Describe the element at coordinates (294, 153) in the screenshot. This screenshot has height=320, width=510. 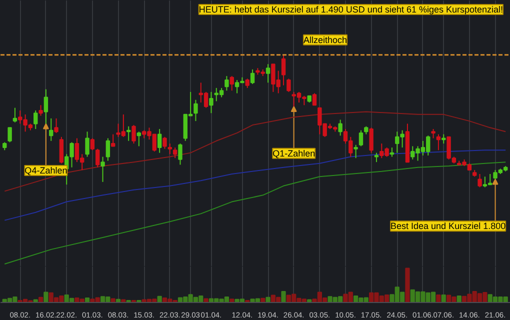
I see `annotation: Q1-Zahlen` at that location.